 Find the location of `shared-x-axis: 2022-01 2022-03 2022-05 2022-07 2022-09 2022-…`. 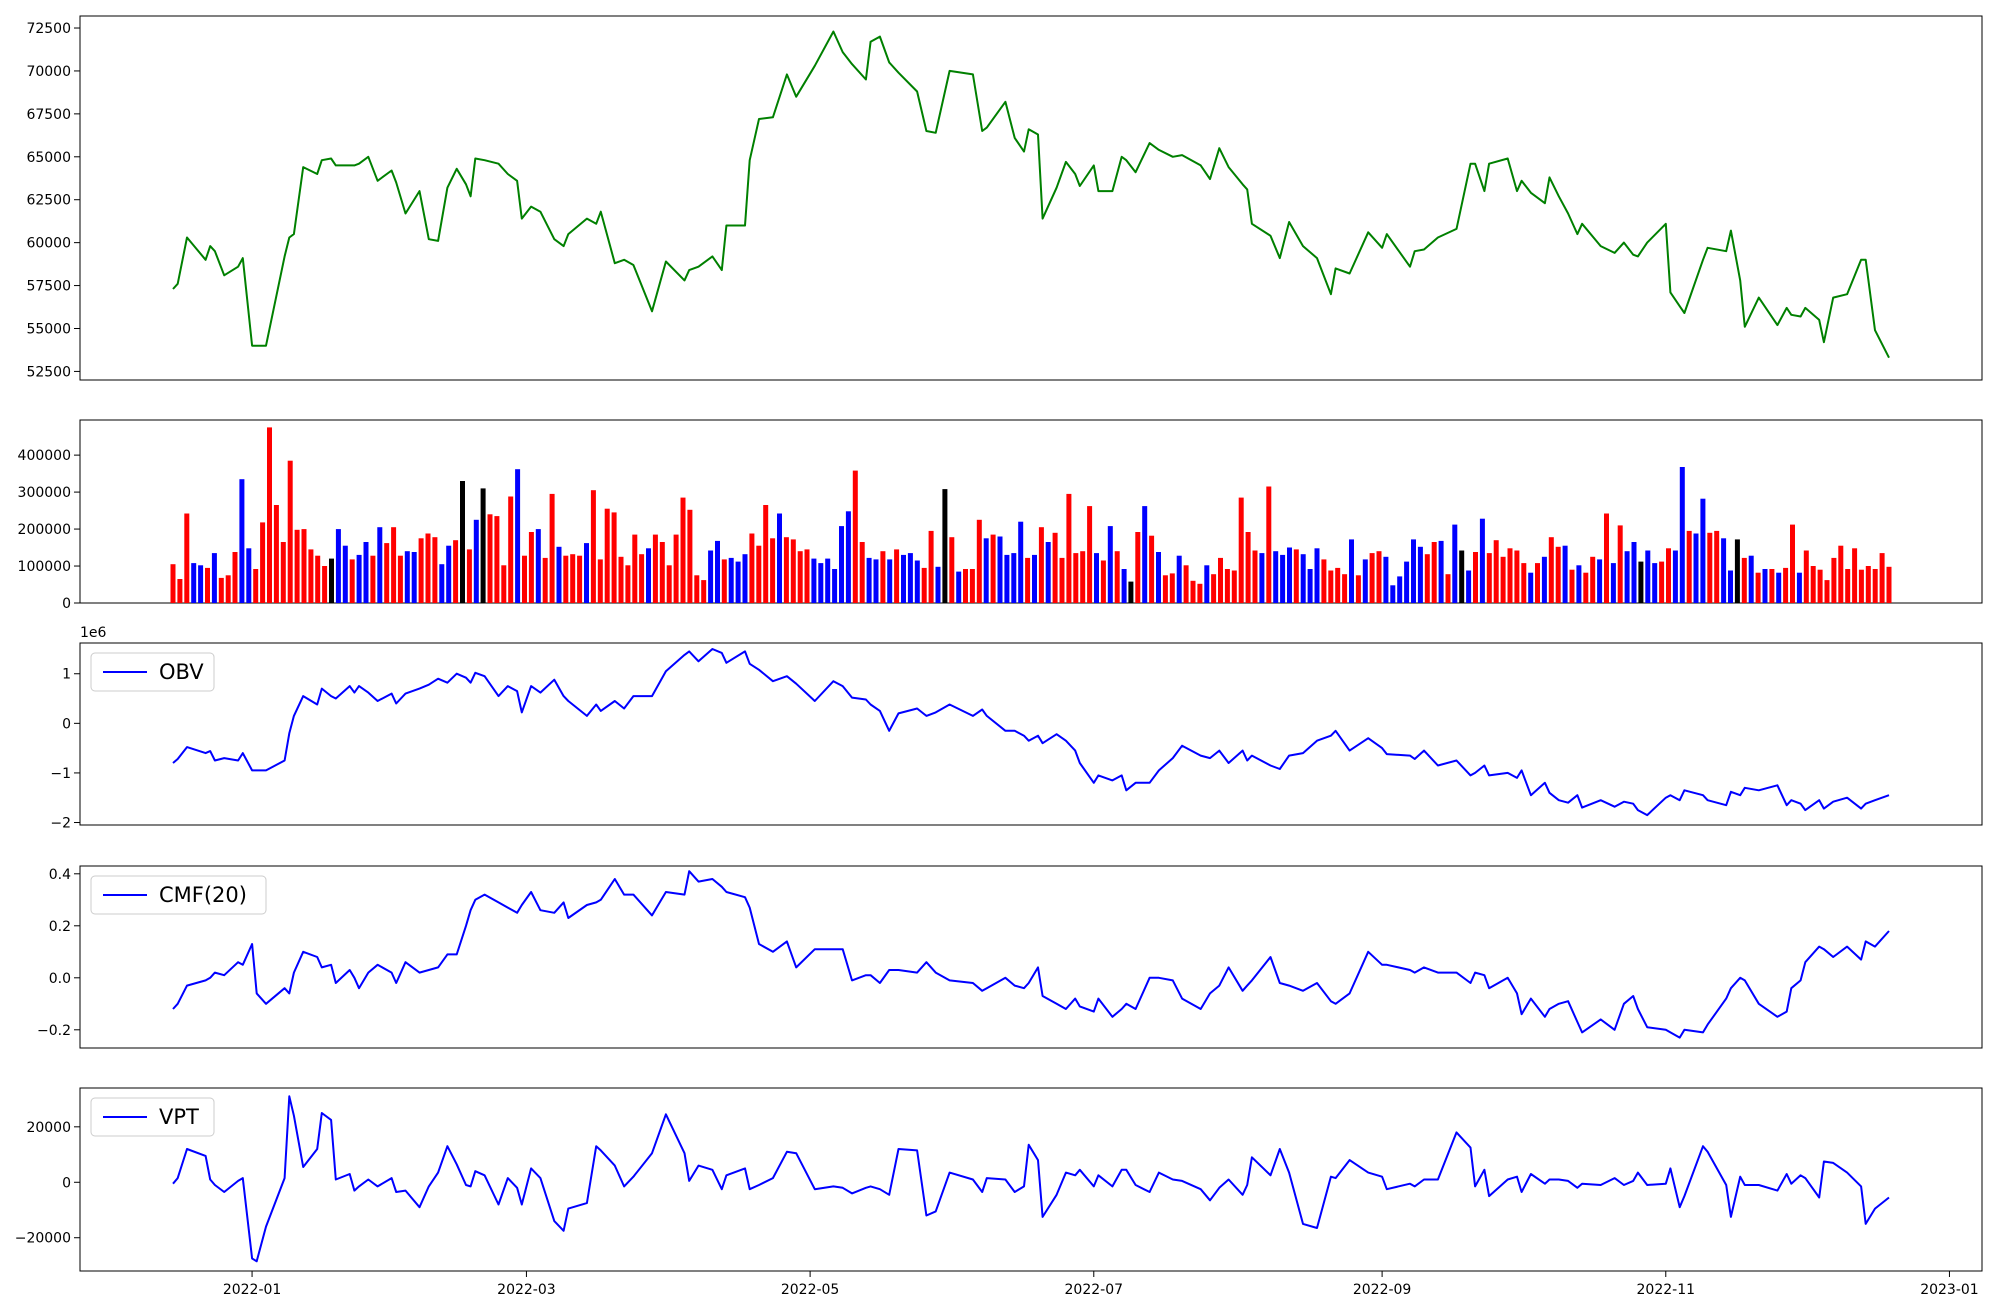

shared-x-axis: 2022-01 2022-03 2022-05 2022-07 2022-09 2022-… is located at coordinates (1101, 1284).